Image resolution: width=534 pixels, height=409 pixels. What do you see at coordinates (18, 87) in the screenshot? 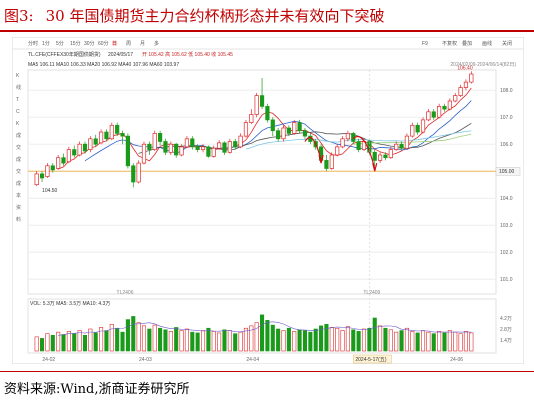
I see `side-tool: 线` at bounding box center [18, 87].